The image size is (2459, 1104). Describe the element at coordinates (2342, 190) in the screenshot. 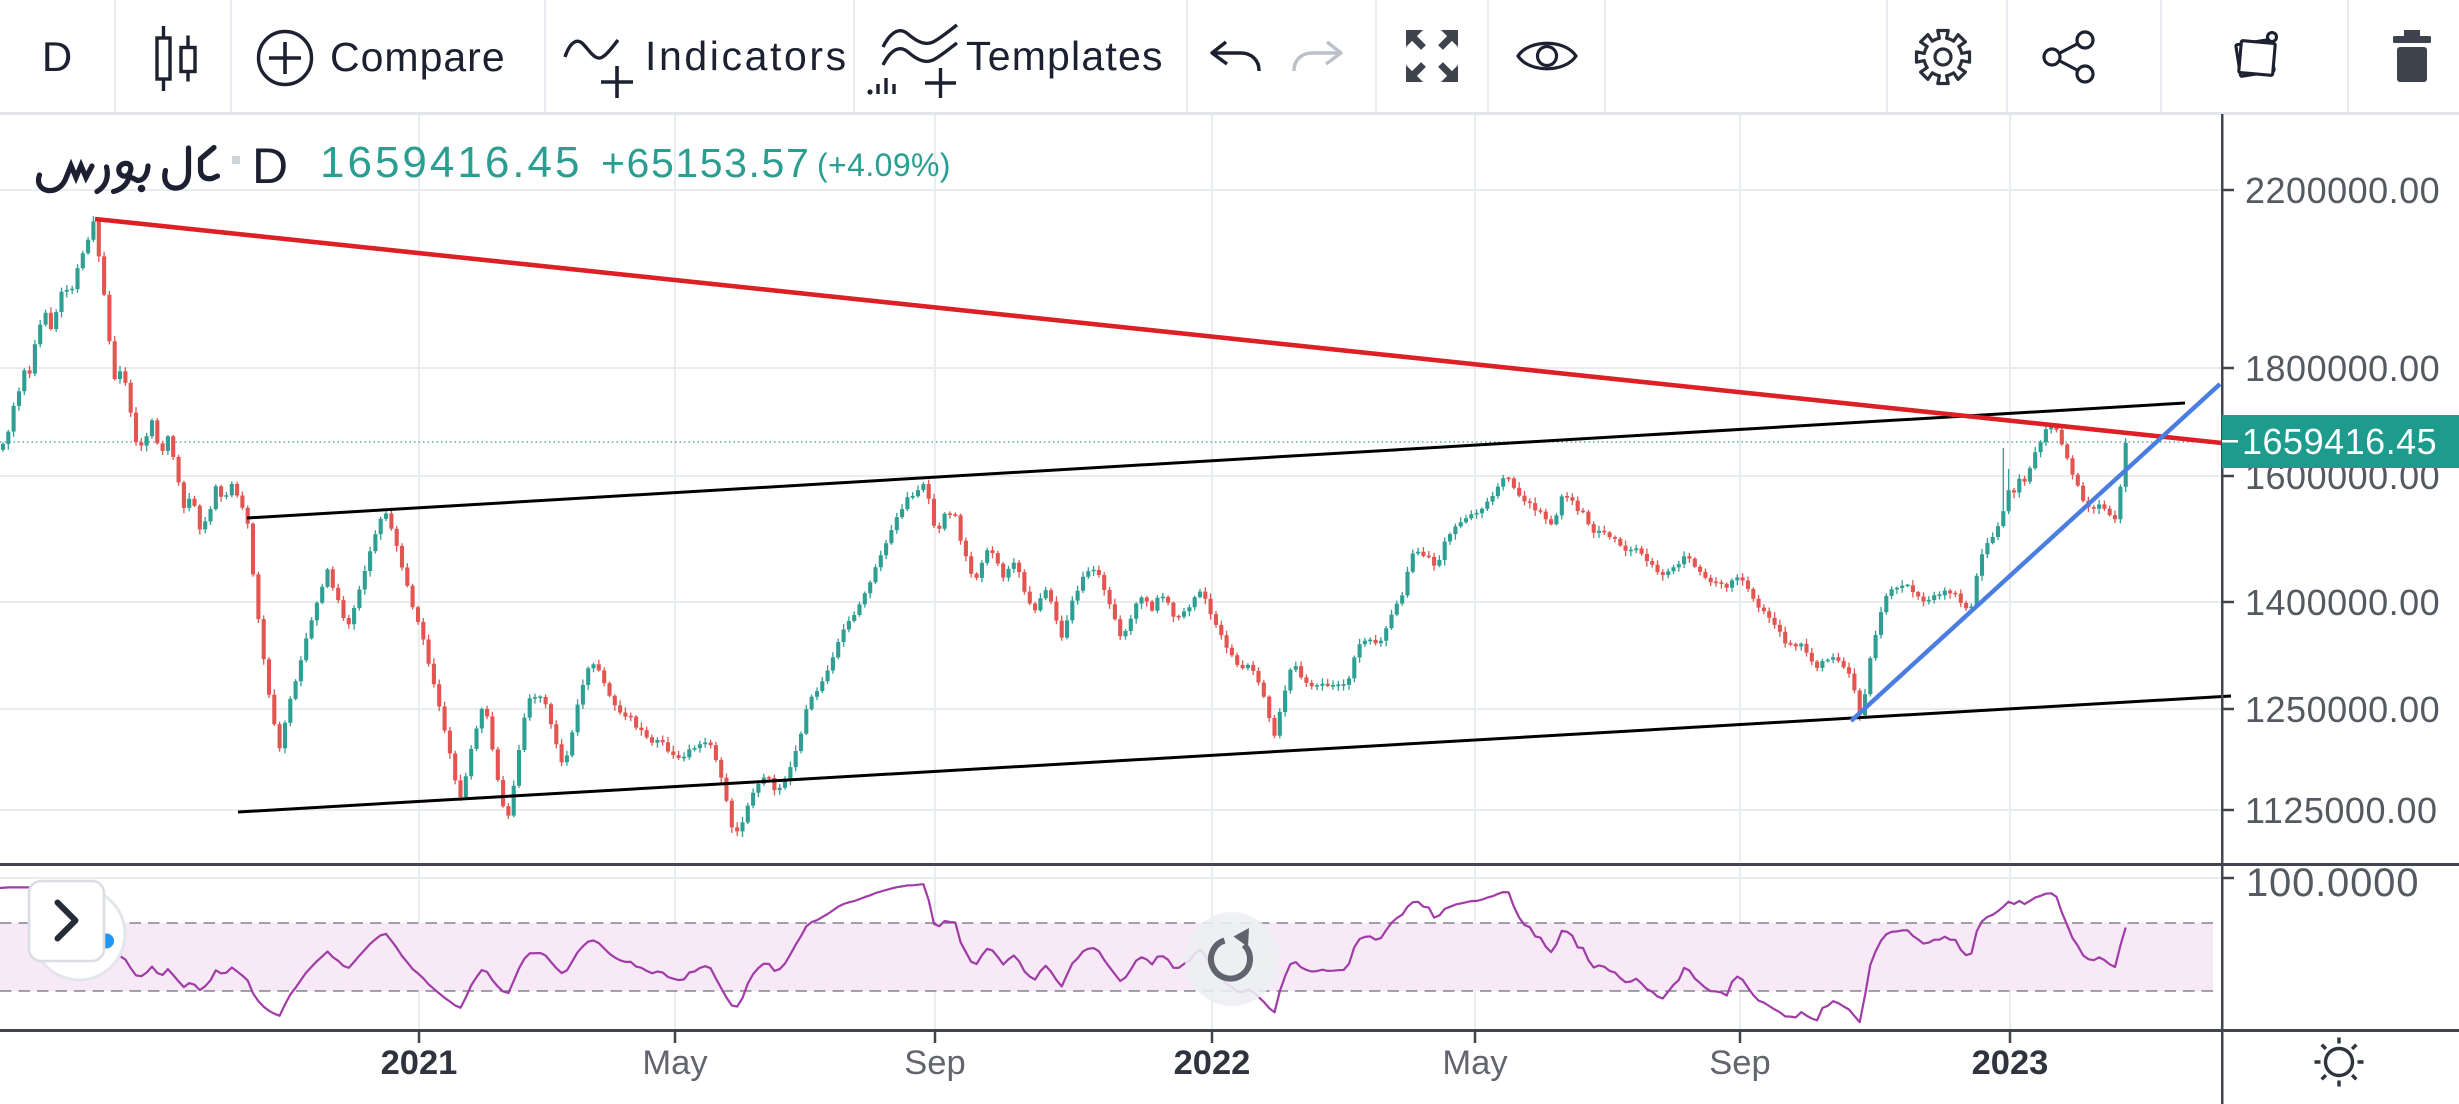

I see `svg-text: 2200000.00` at that location.